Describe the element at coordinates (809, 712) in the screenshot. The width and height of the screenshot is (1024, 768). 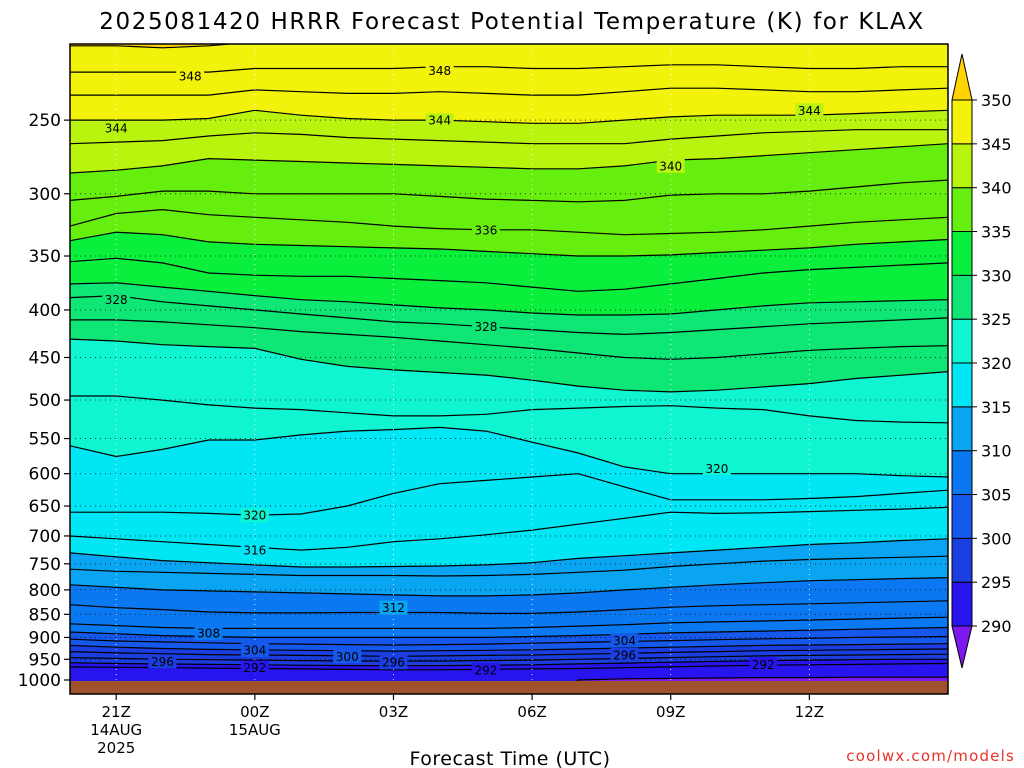
I see `x-tick-label: 12Z` at that location.